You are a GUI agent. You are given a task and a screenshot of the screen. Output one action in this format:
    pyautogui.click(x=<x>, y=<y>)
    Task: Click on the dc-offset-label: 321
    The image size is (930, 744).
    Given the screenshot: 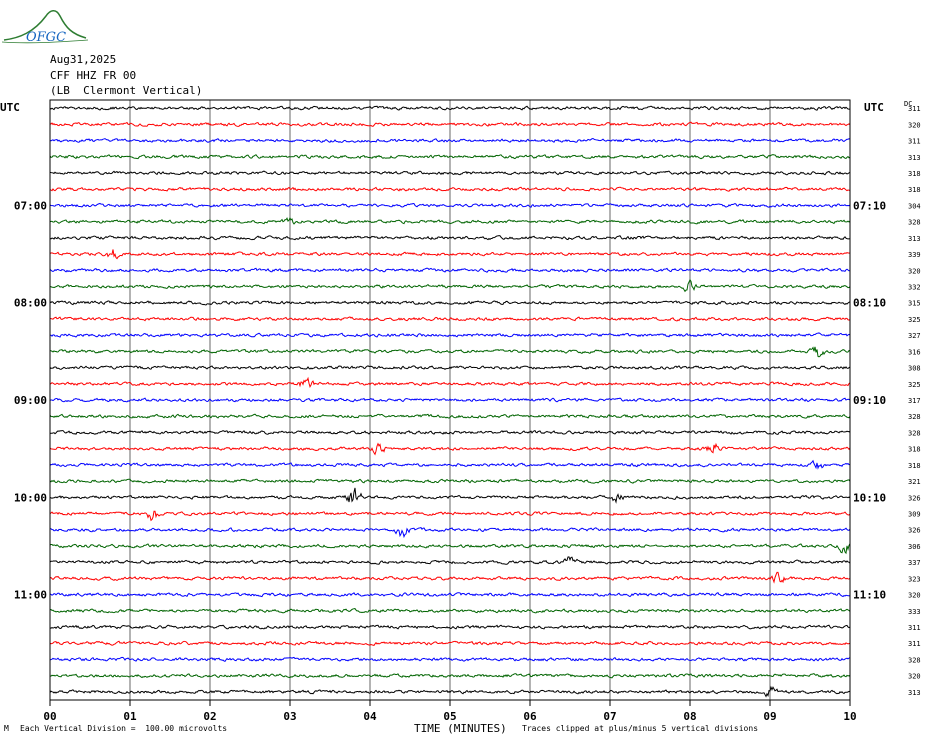 What is the action you would take?
    pyautogui.click(x=914, y=482)
    